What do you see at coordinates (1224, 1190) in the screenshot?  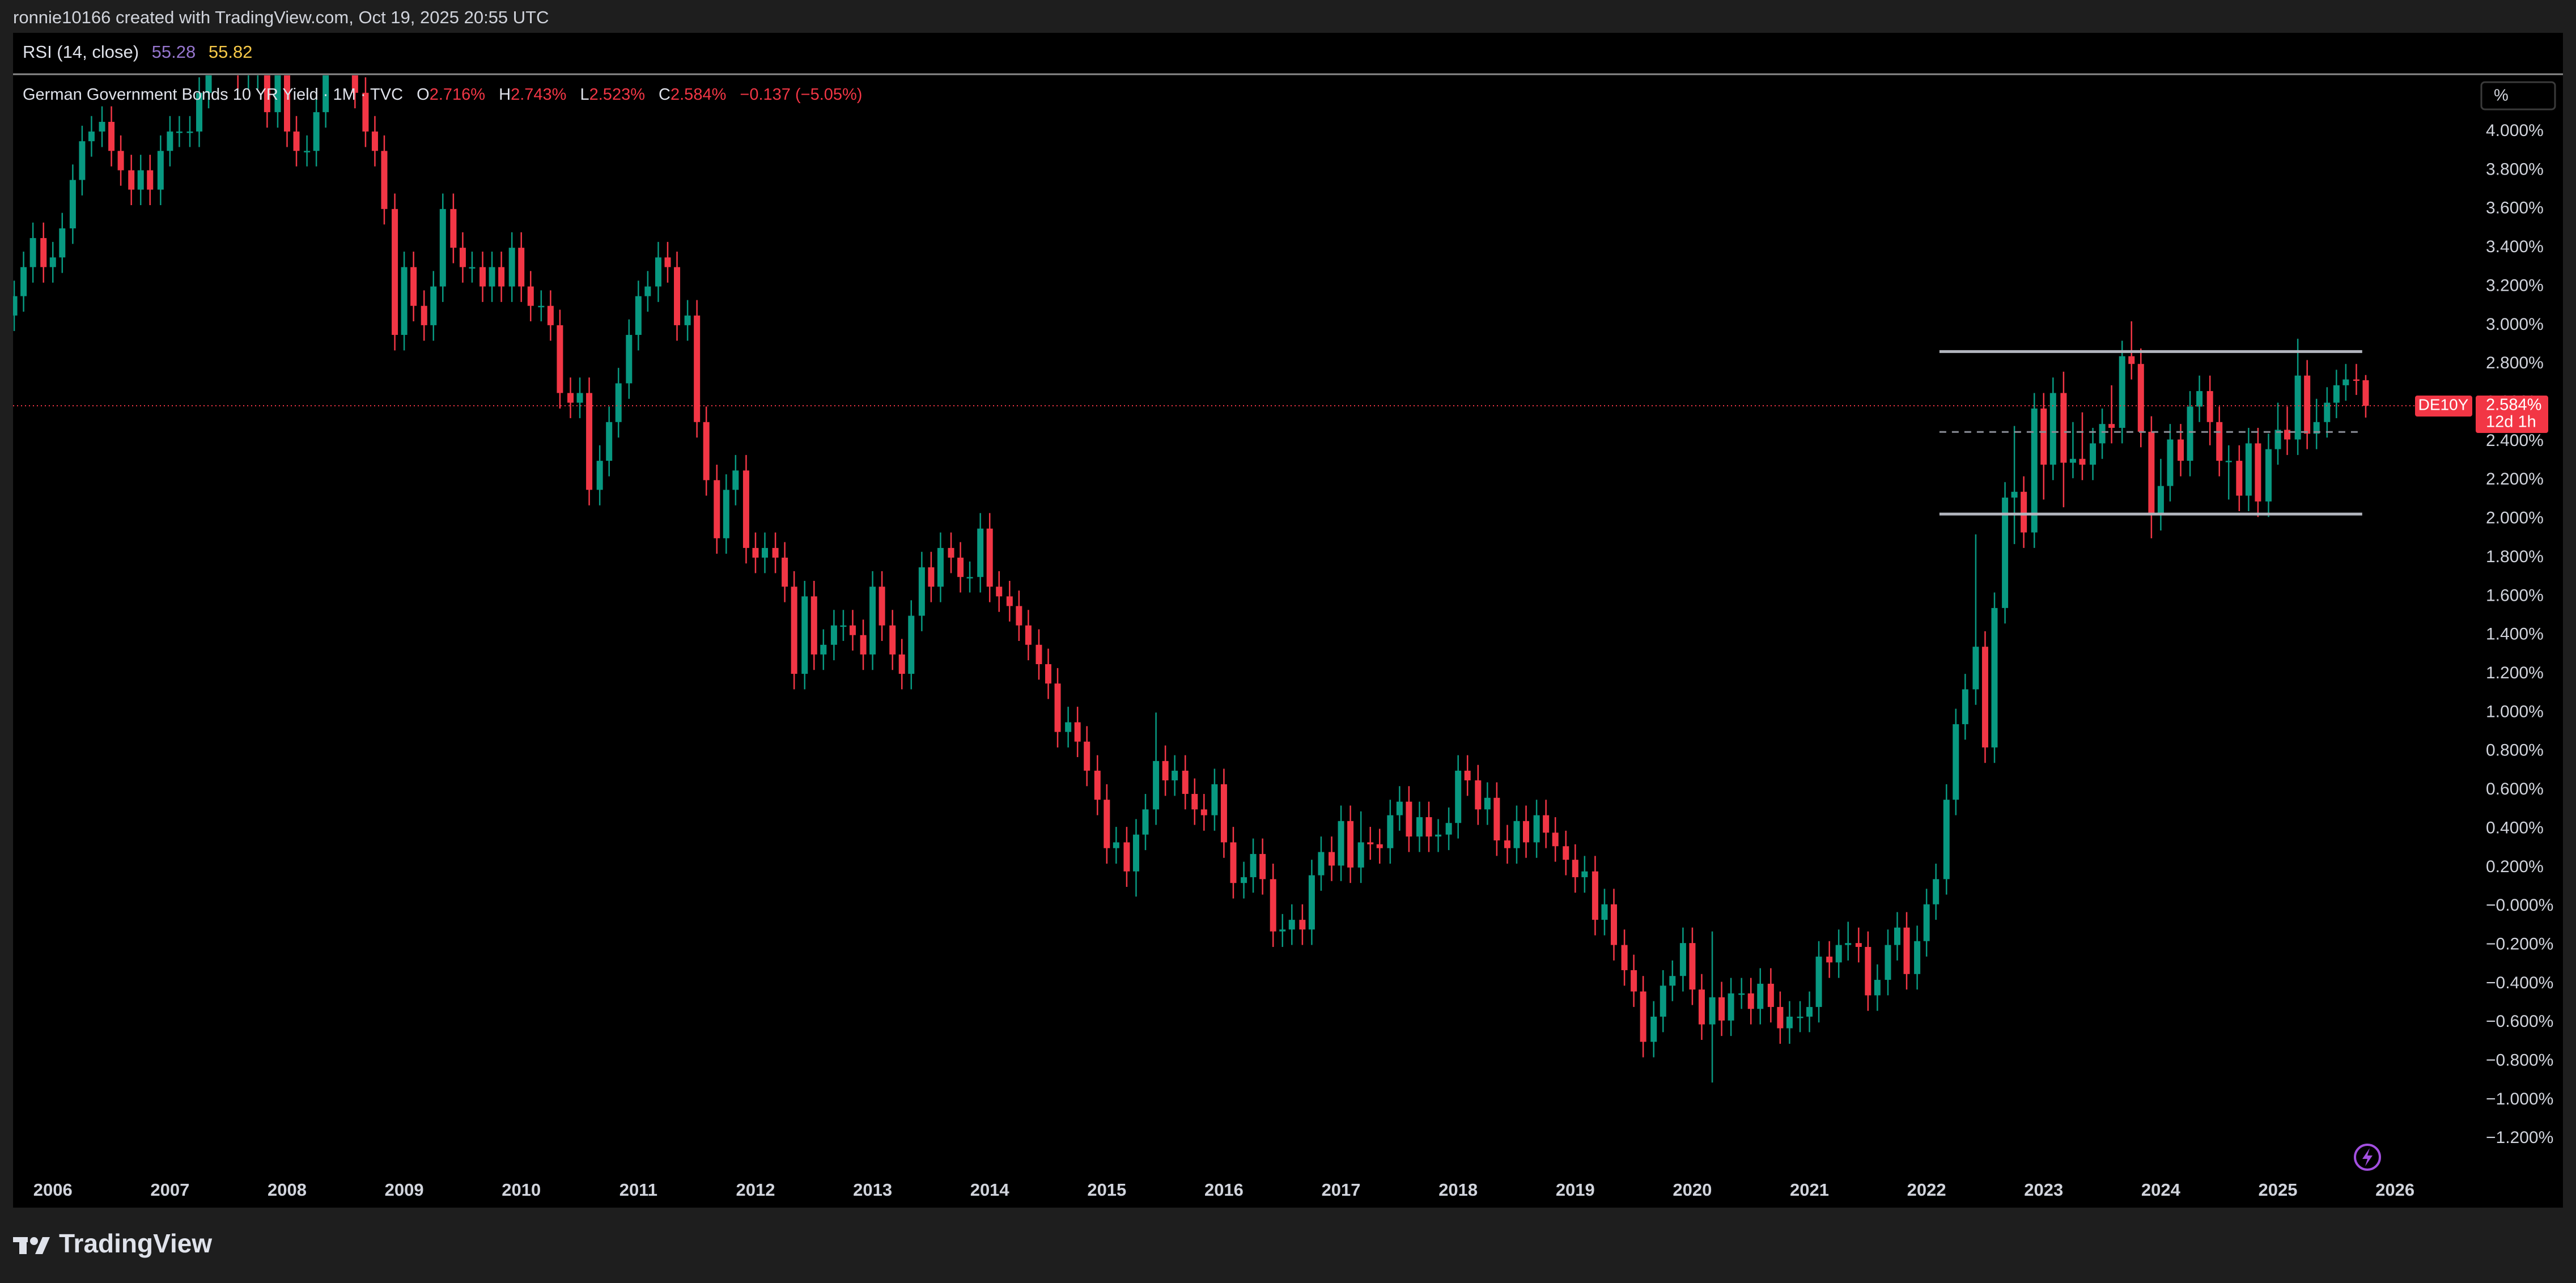 I see `x-tick-label: 2016` at bounding box center [1224, 1190].